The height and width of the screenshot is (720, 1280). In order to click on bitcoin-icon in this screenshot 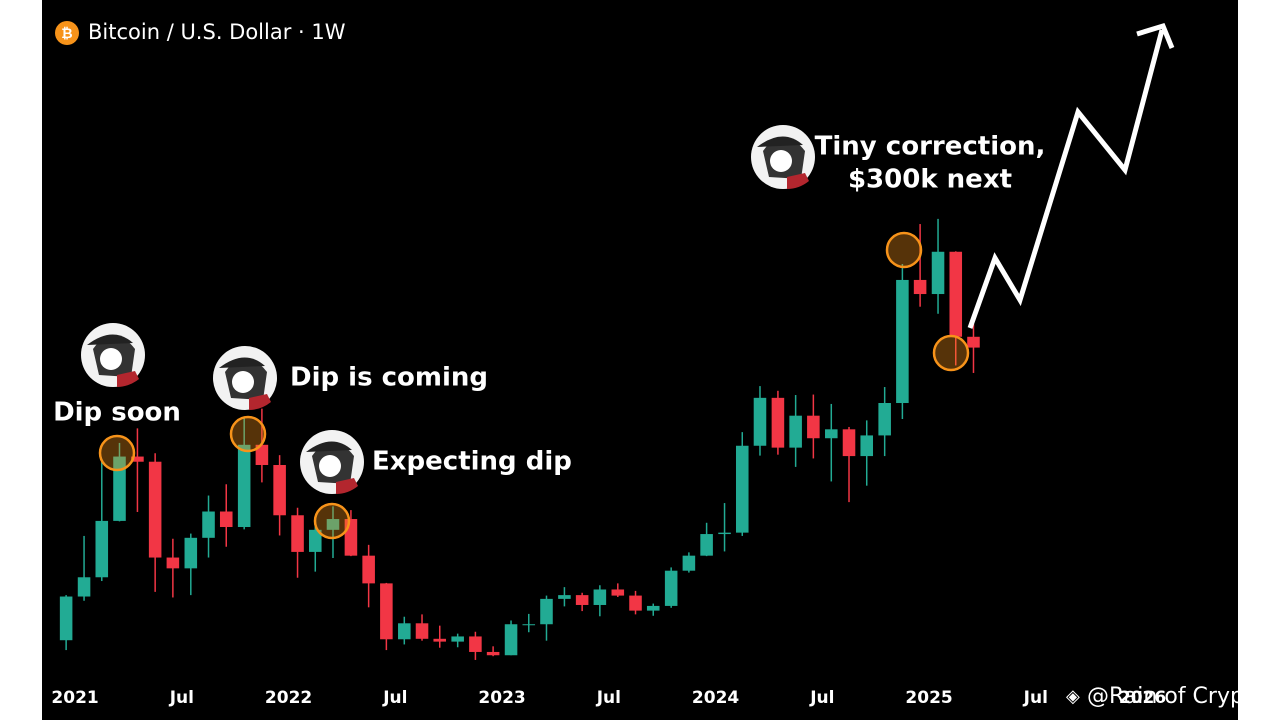, I will do `click(67, 33)`.